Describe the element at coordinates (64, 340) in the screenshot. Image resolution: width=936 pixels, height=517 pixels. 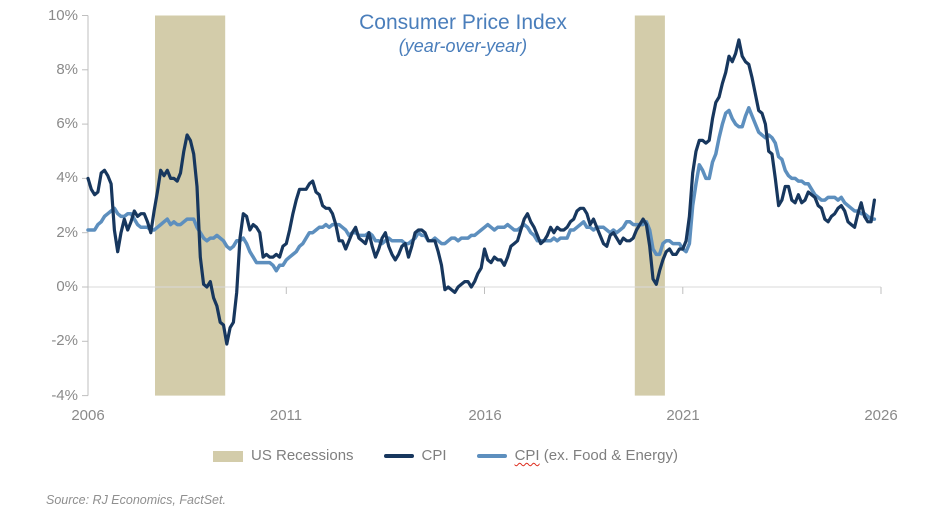
I see `y-tick-label: -2%` at that location.